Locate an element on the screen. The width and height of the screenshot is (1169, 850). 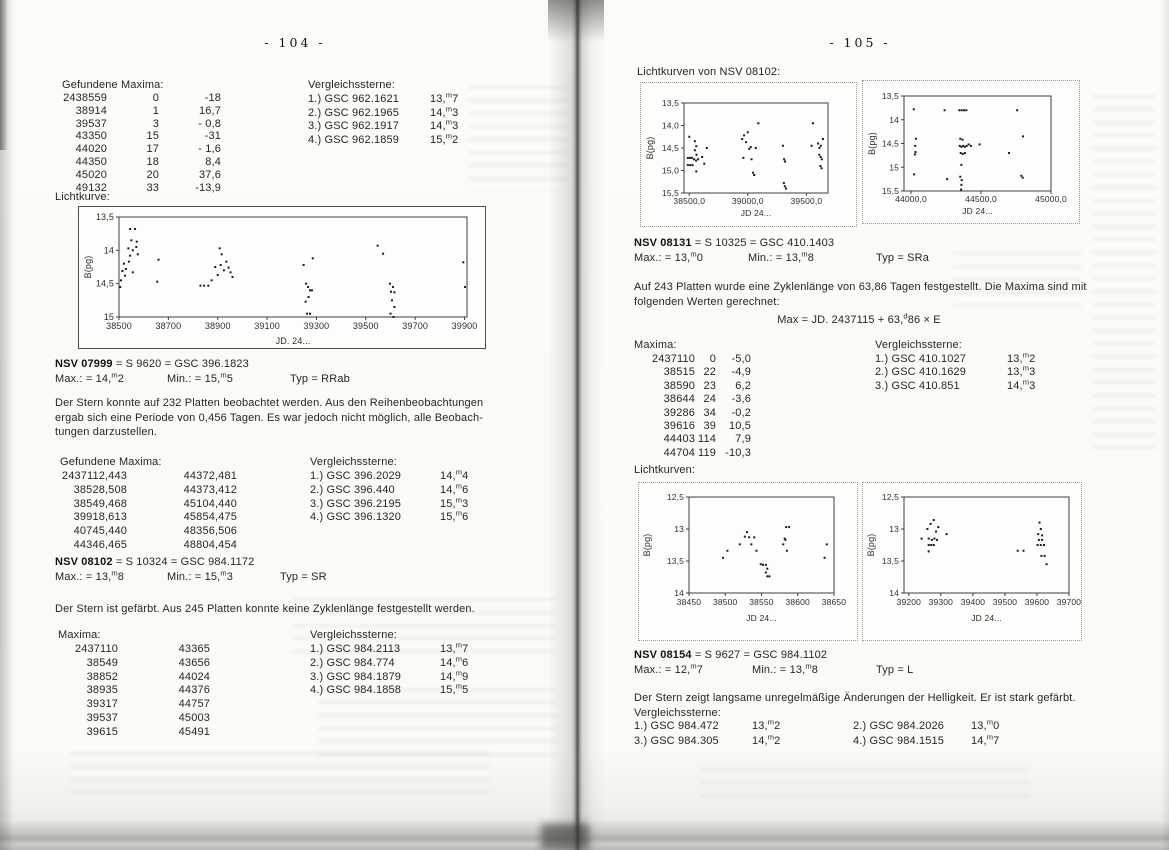
table-cell: 2.) GSC 984.774 is located at coordinates (352, 662).